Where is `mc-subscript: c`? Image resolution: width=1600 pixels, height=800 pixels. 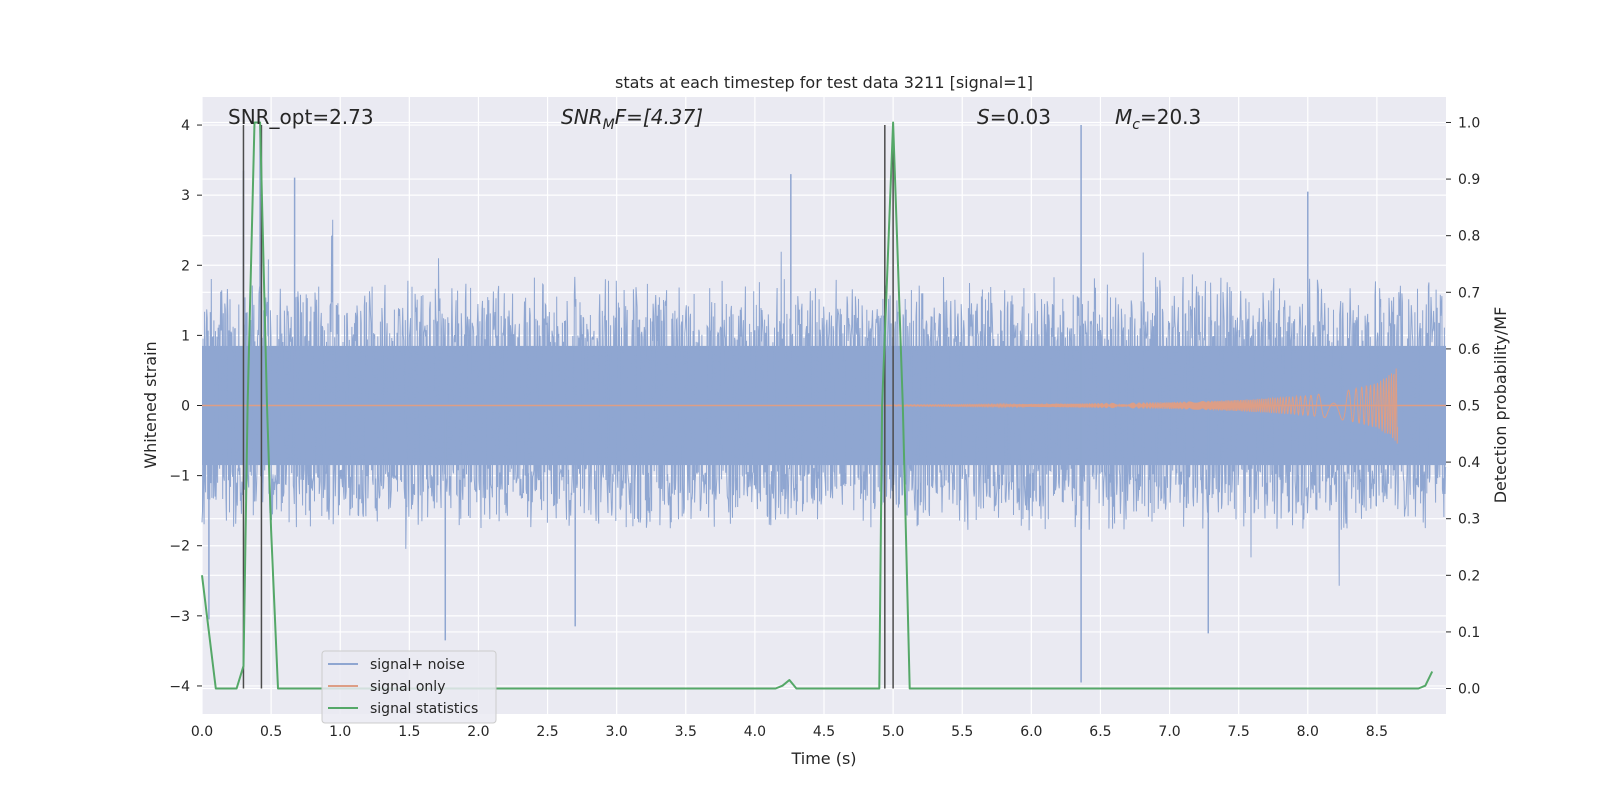
mc-subscript: c is located at coordinates (1136, 125).